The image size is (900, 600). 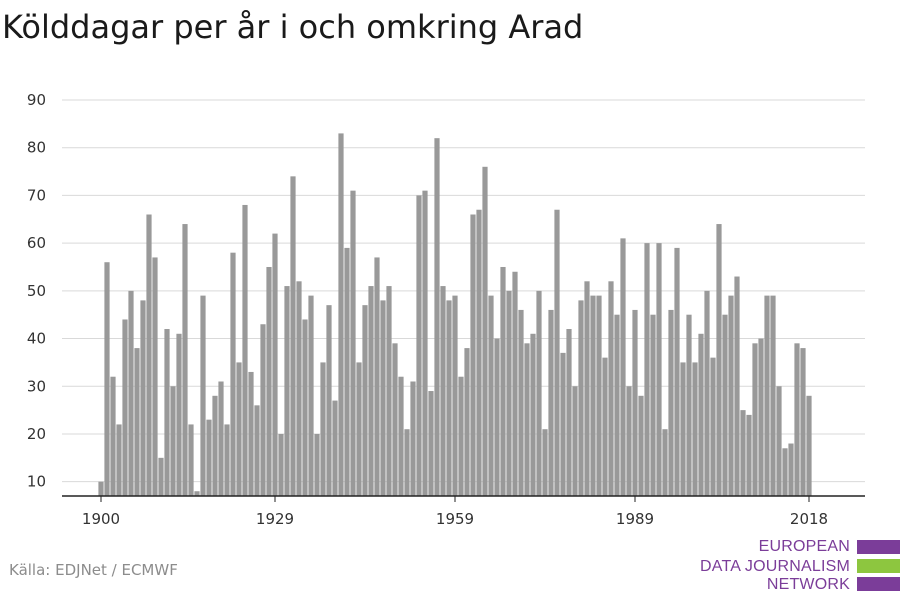 What do you see at coordinates (36, 148) in the screenshot?
I see `y-tick-label: 80` at bounding box center [36, 148].